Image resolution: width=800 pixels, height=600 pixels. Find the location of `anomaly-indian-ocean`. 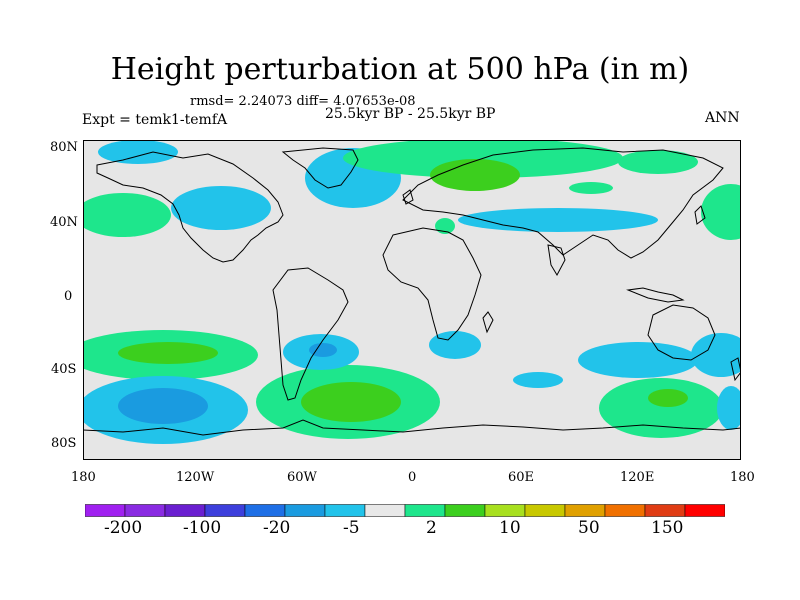

anomaly-indian-ocean is located at coordinates (638, 360).